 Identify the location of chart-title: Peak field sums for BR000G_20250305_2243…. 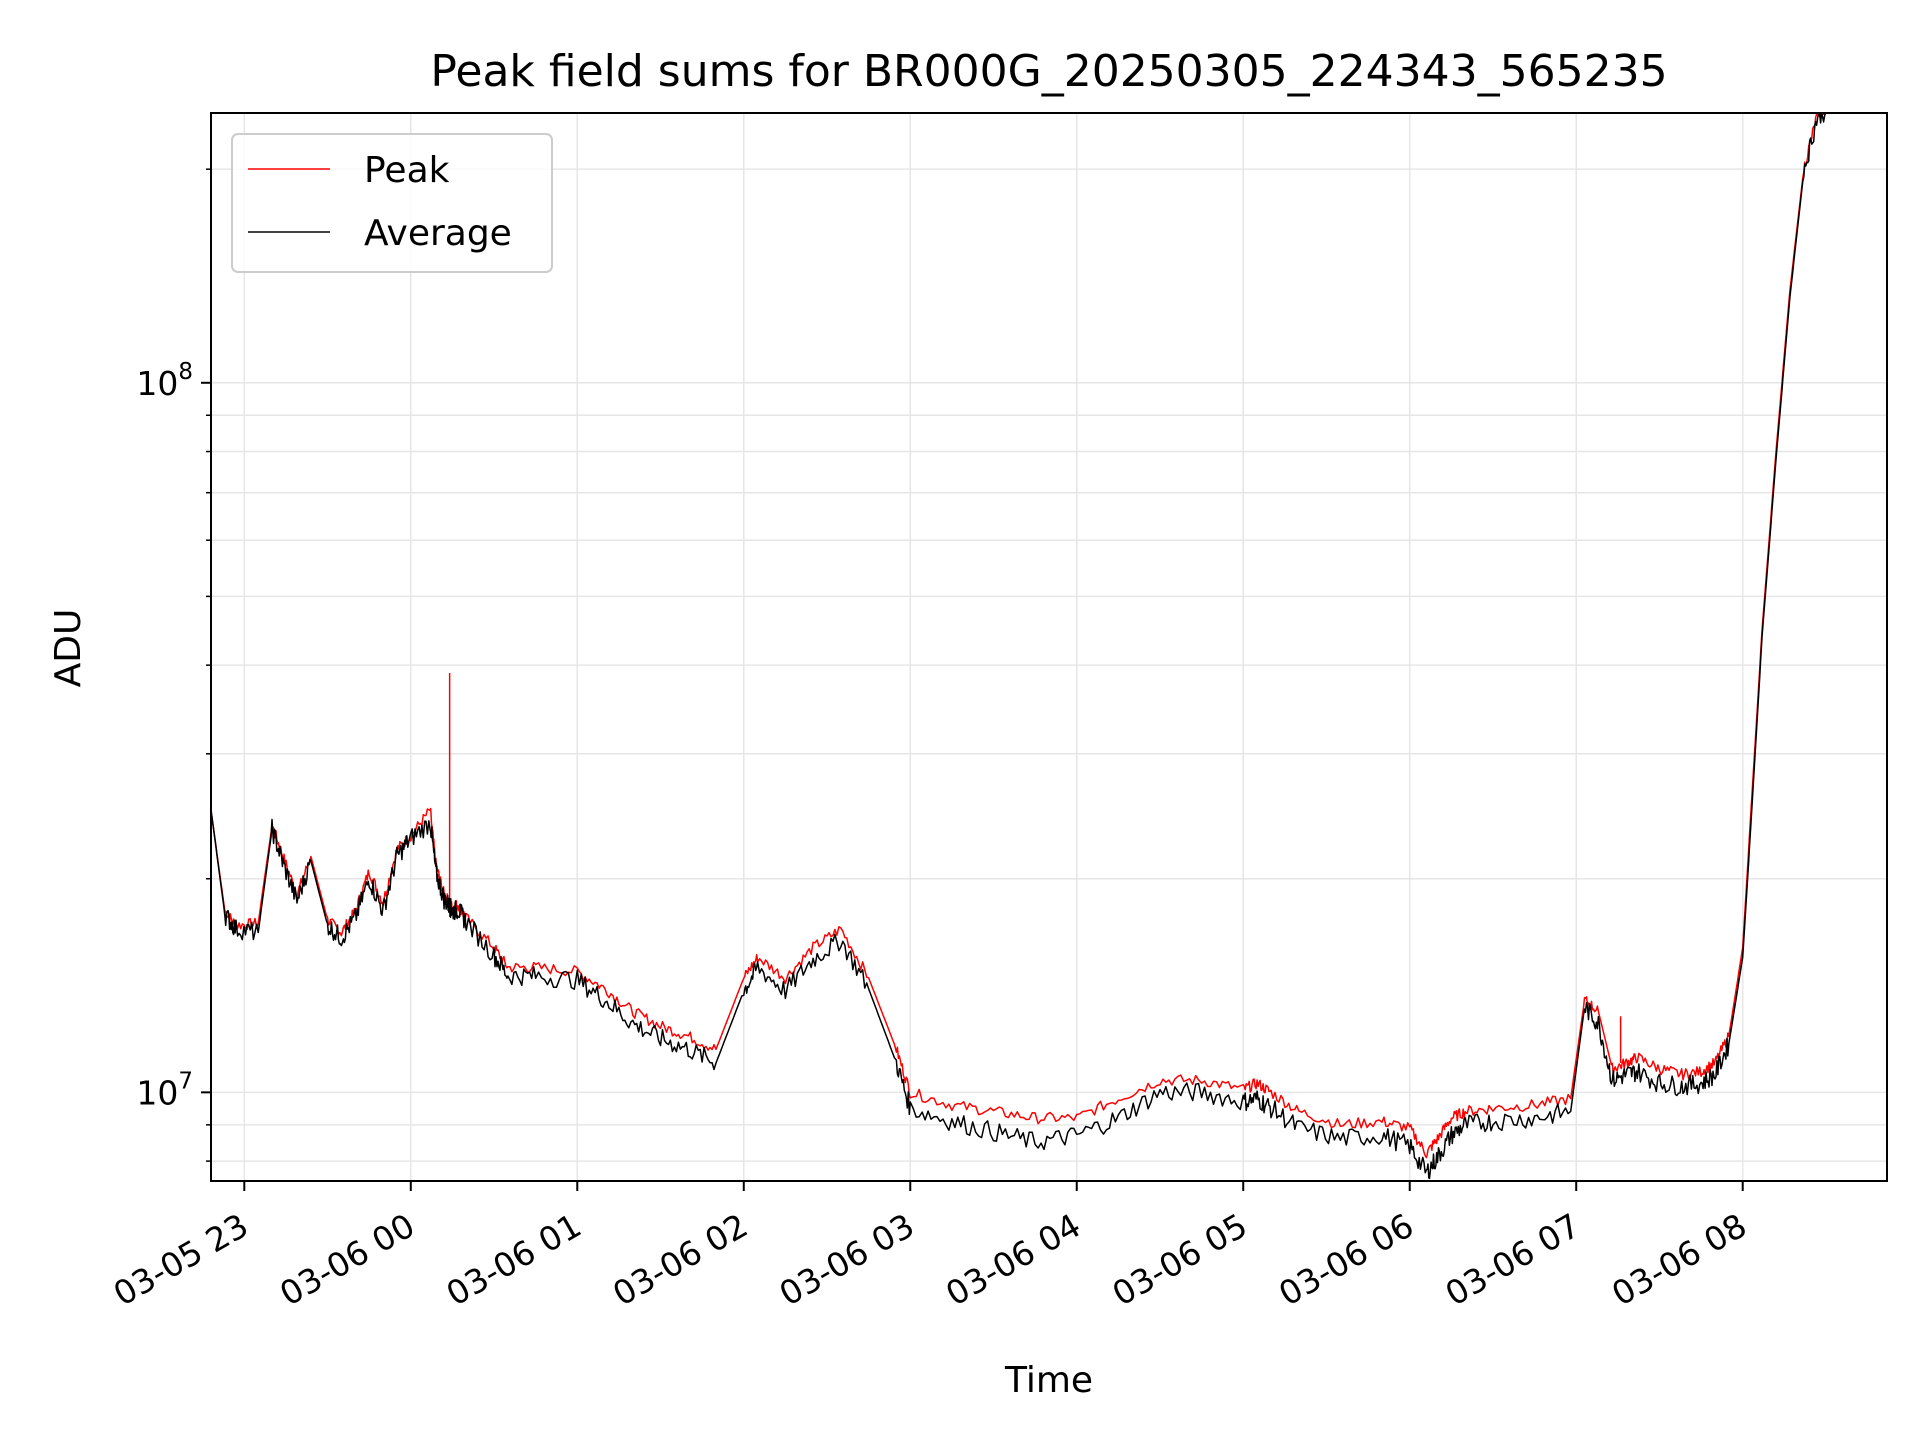
(1048, 71).